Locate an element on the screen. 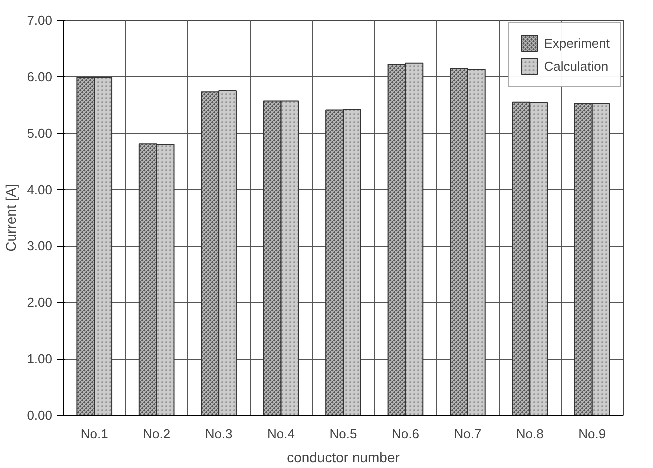 The height and width of the screenshot is (468, 653). x-tick-label: No.2 is located at coordinates (157, 434).